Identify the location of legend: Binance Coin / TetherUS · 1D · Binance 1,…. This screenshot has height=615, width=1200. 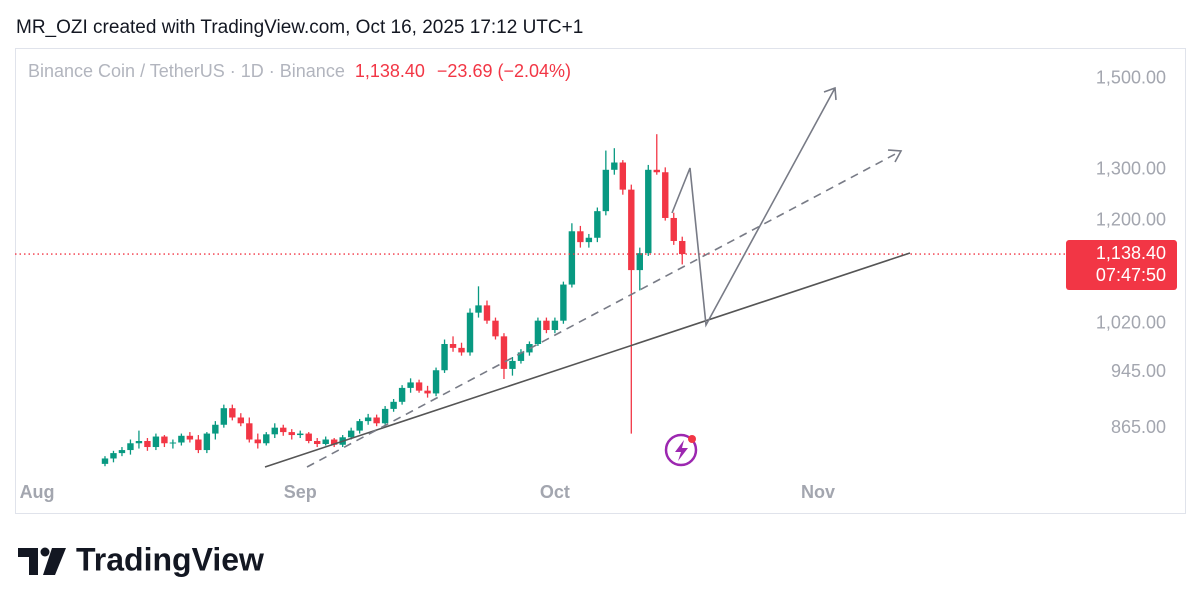
(299, 71).